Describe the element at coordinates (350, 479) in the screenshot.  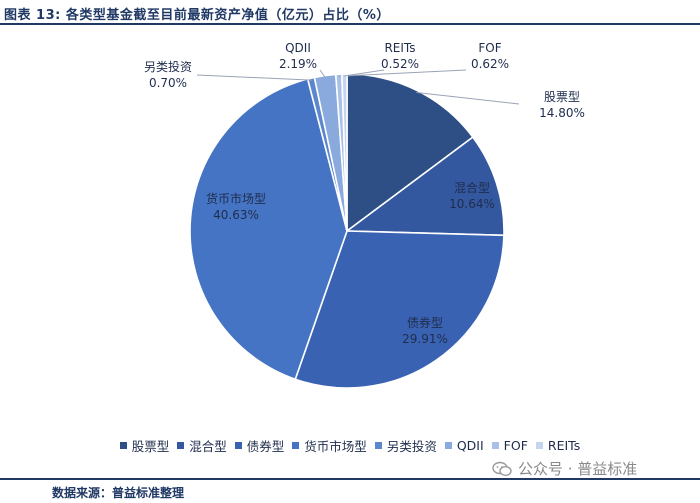
I see `bottom-divider` at that location.